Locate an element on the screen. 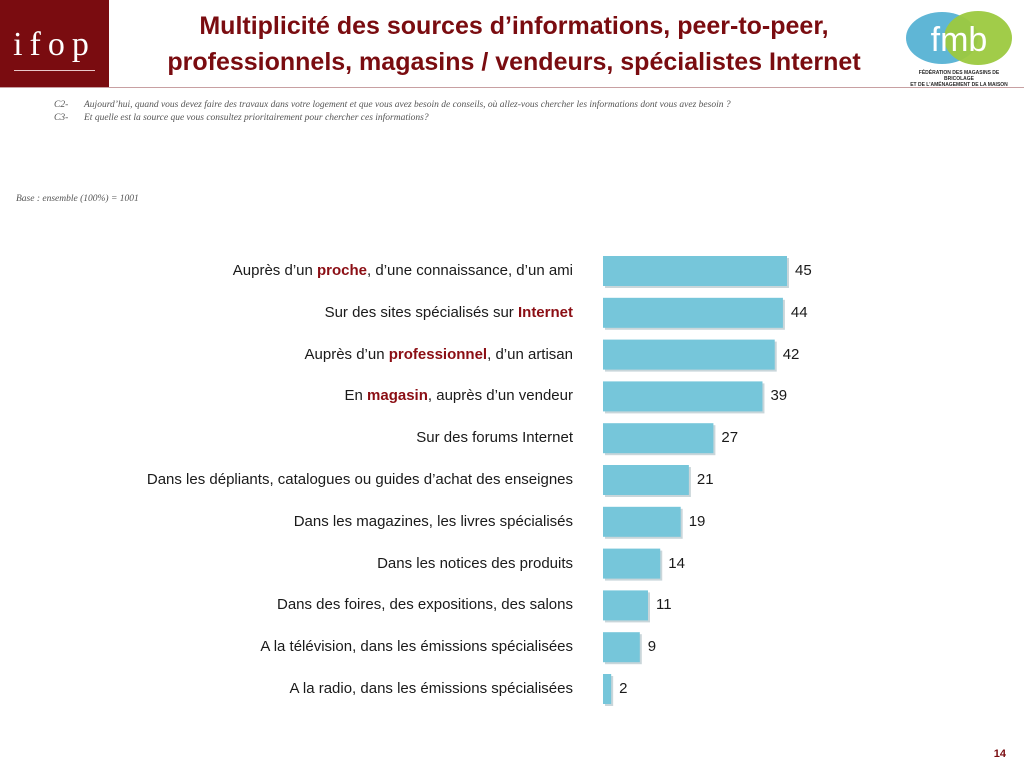 This screenshot has height=768, width=1024. question-code: C3- is located at coordinates (61, 118).